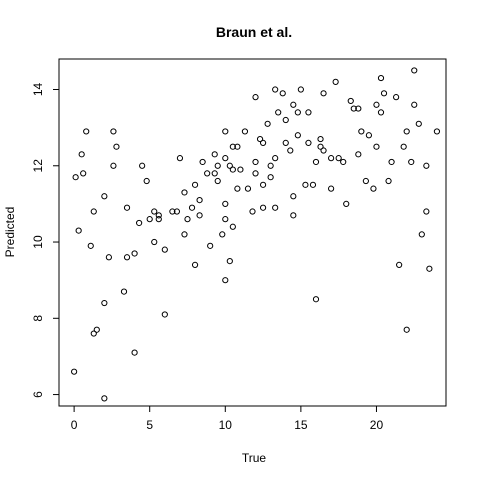  What do you see at coordinates (226, 425) in the screenshot?
I see `x-tick-label: 10` at bounding box center [226, 425].